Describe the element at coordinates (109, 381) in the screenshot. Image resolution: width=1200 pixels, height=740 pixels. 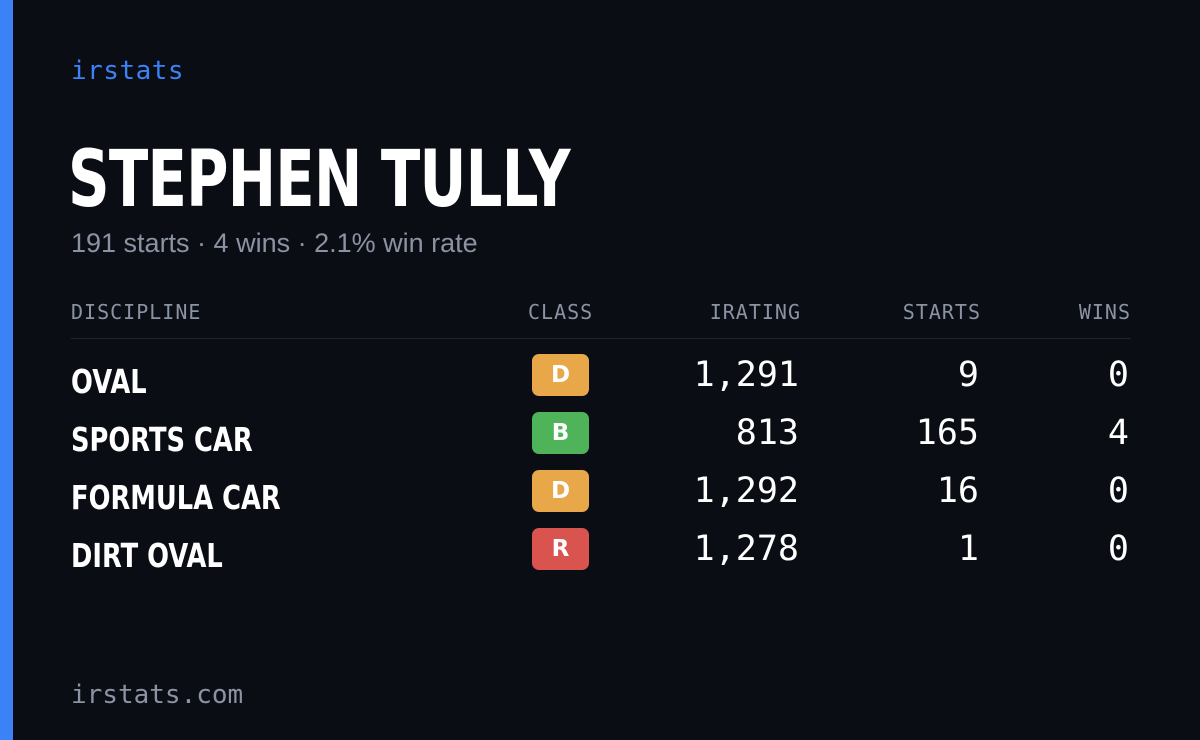
I see `discipline-name: OVAL` at that location.